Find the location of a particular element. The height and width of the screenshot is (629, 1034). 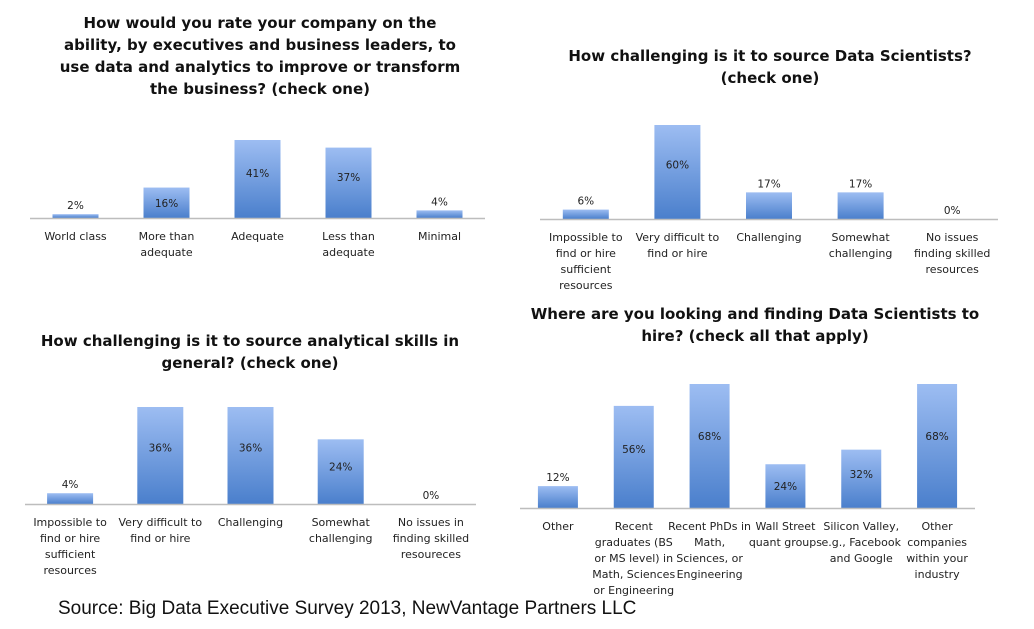

data-label: 16% is located at coordinates (166, 204).